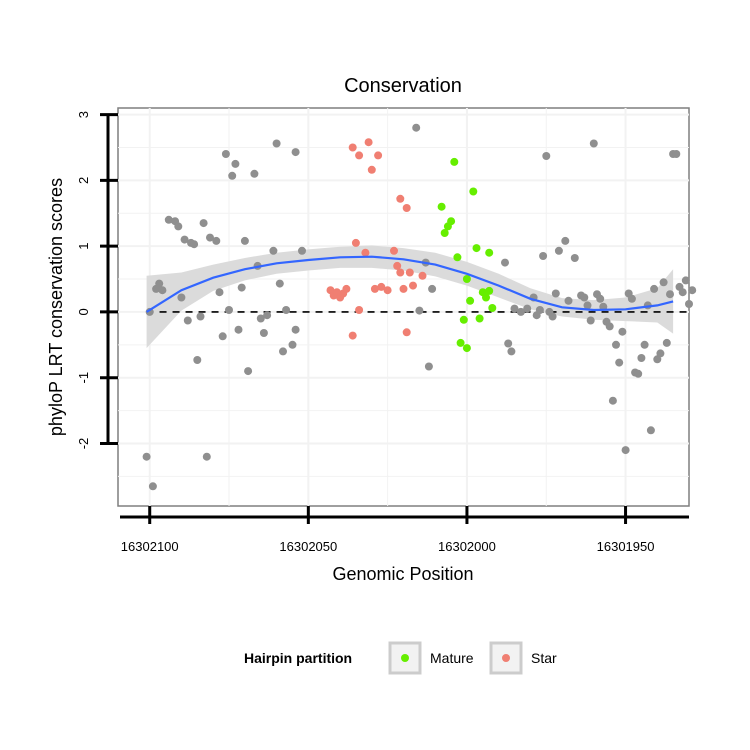 This screenshot has height=750, width=750. I want to click on chart-title: Conservation, so click(403, 86).